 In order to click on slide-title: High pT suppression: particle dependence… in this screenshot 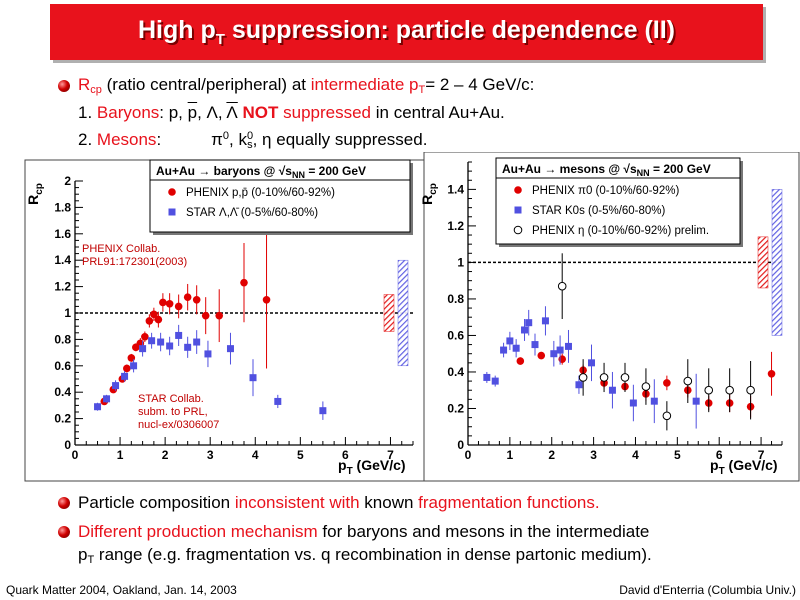, I will do `click(406, 32)`.